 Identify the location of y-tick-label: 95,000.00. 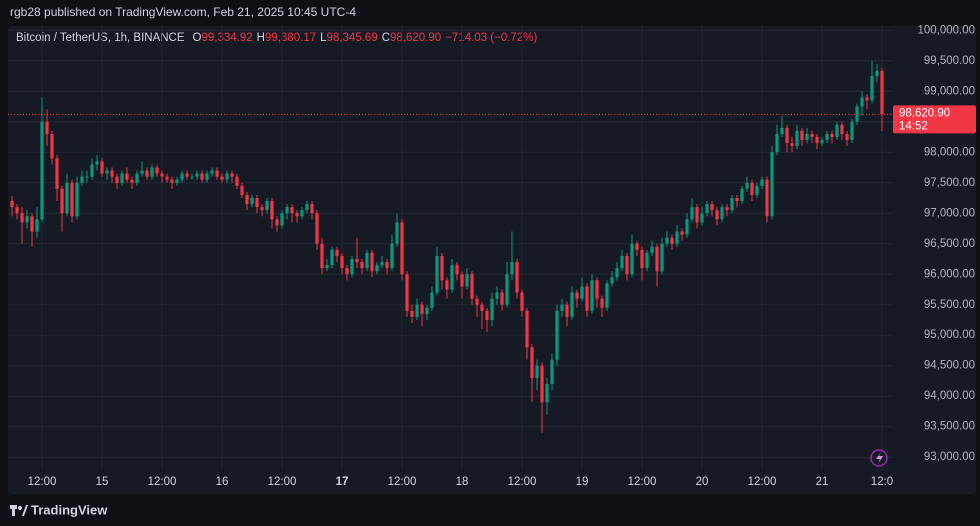
(949, 335).